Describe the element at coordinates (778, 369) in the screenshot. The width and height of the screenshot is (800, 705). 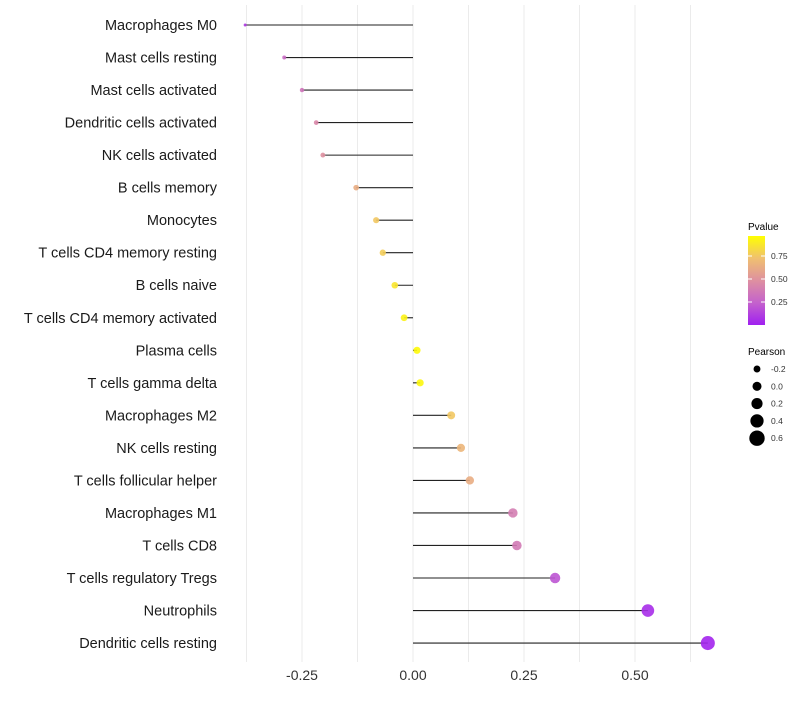
I see `size-legend-label: -0.2` at that location.